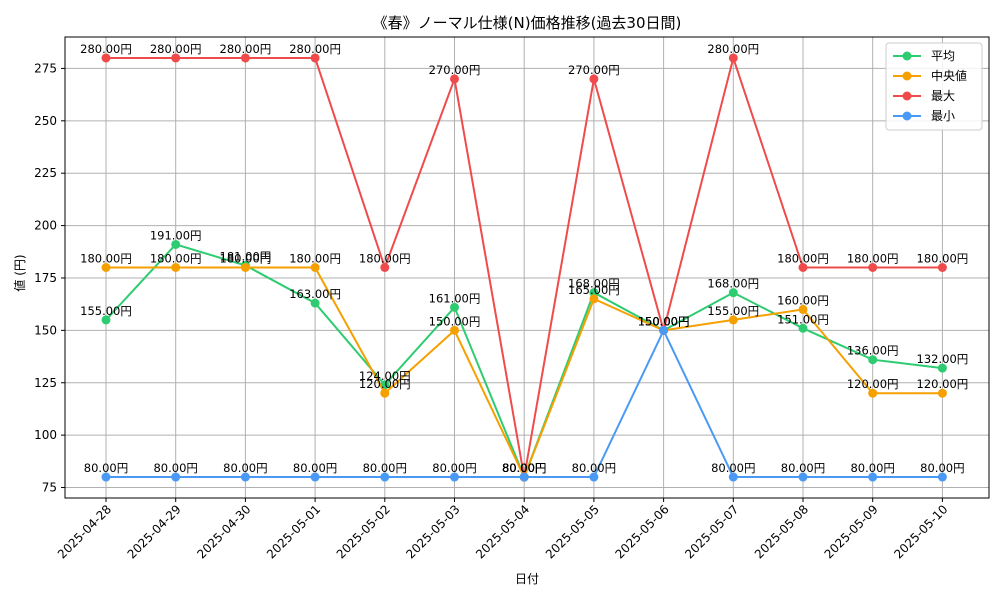  I want to click on x-tick-label: 2025-05-04, so click(502, 531).